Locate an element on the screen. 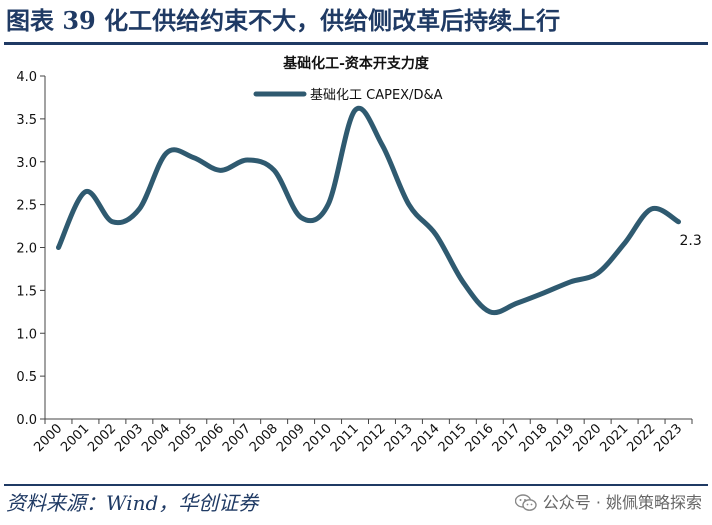  x-tick-label: 2016 is located at coordinates (480, 438).